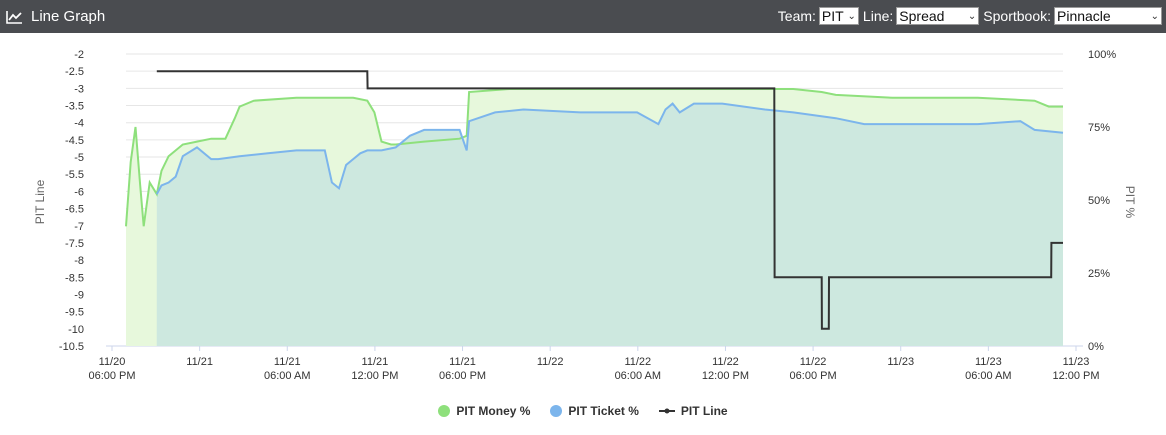 The width and height of the screenshot is (1166, 435). I want to click on y-tick-label: -10.5, so click(71, 347).